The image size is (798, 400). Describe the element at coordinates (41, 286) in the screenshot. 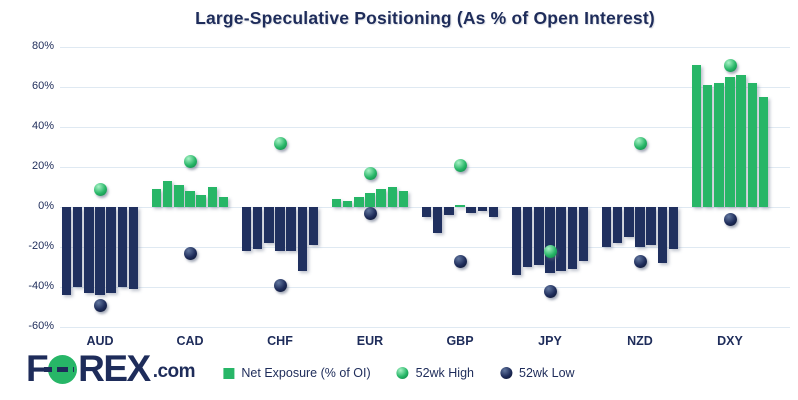

I see `y-axis-tick-label: -40%` at that location.